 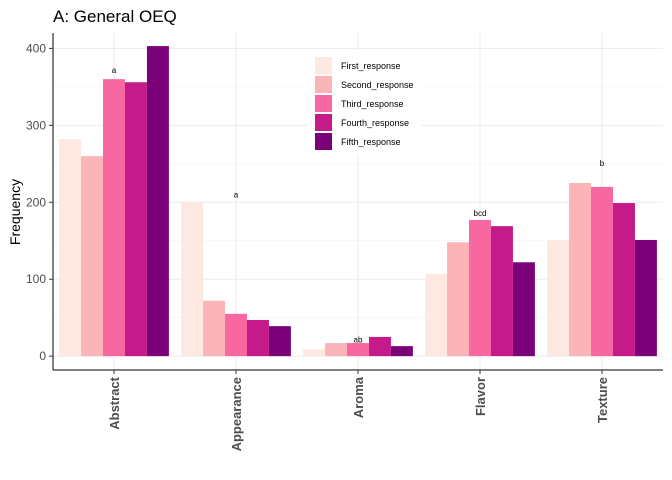 What do you see at coordinates (371, 66) in the screenshot?
I see `legend-label: First_response` at bounding box center [371, 66].